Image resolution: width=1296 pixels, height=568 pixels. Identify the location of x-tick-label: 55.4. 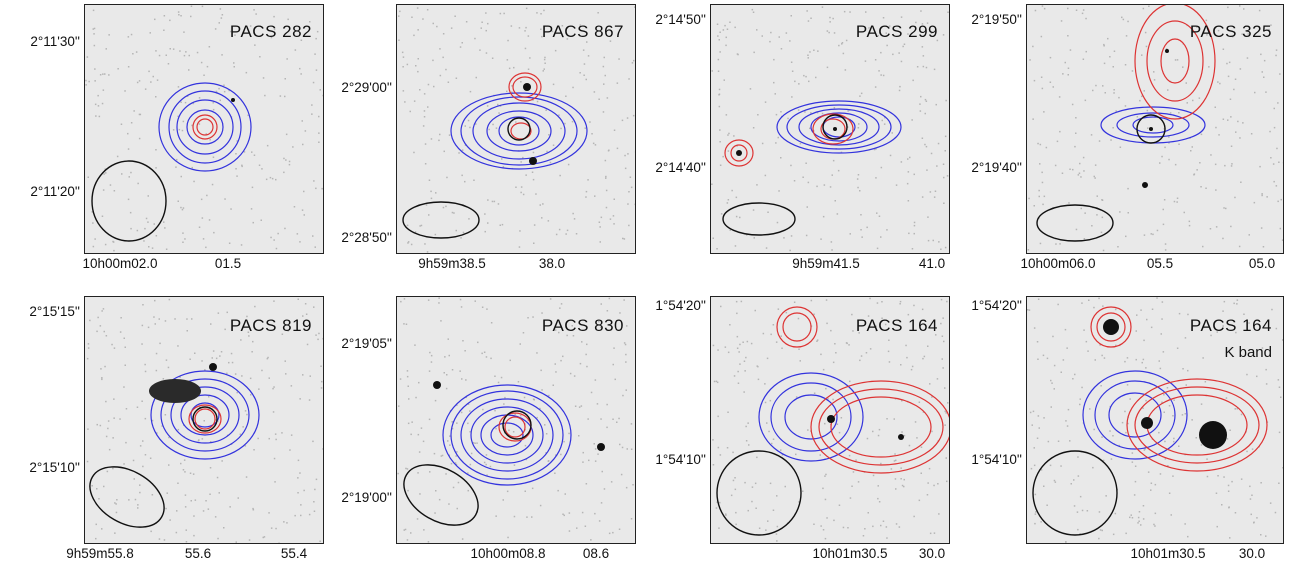
(294, 553).